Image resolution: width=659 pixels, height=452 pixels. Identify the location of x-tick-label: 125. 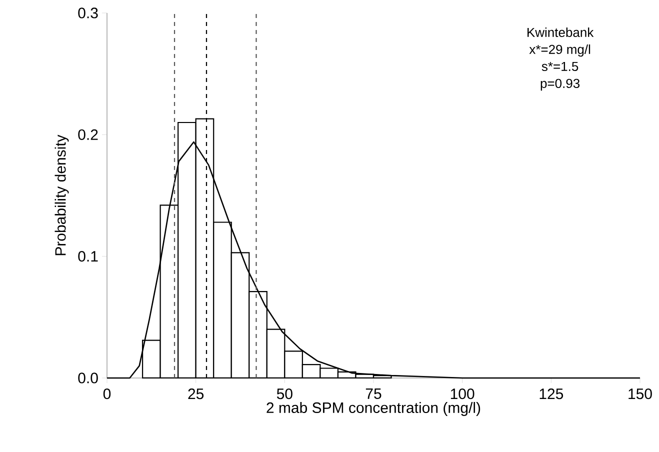
(552, 394).